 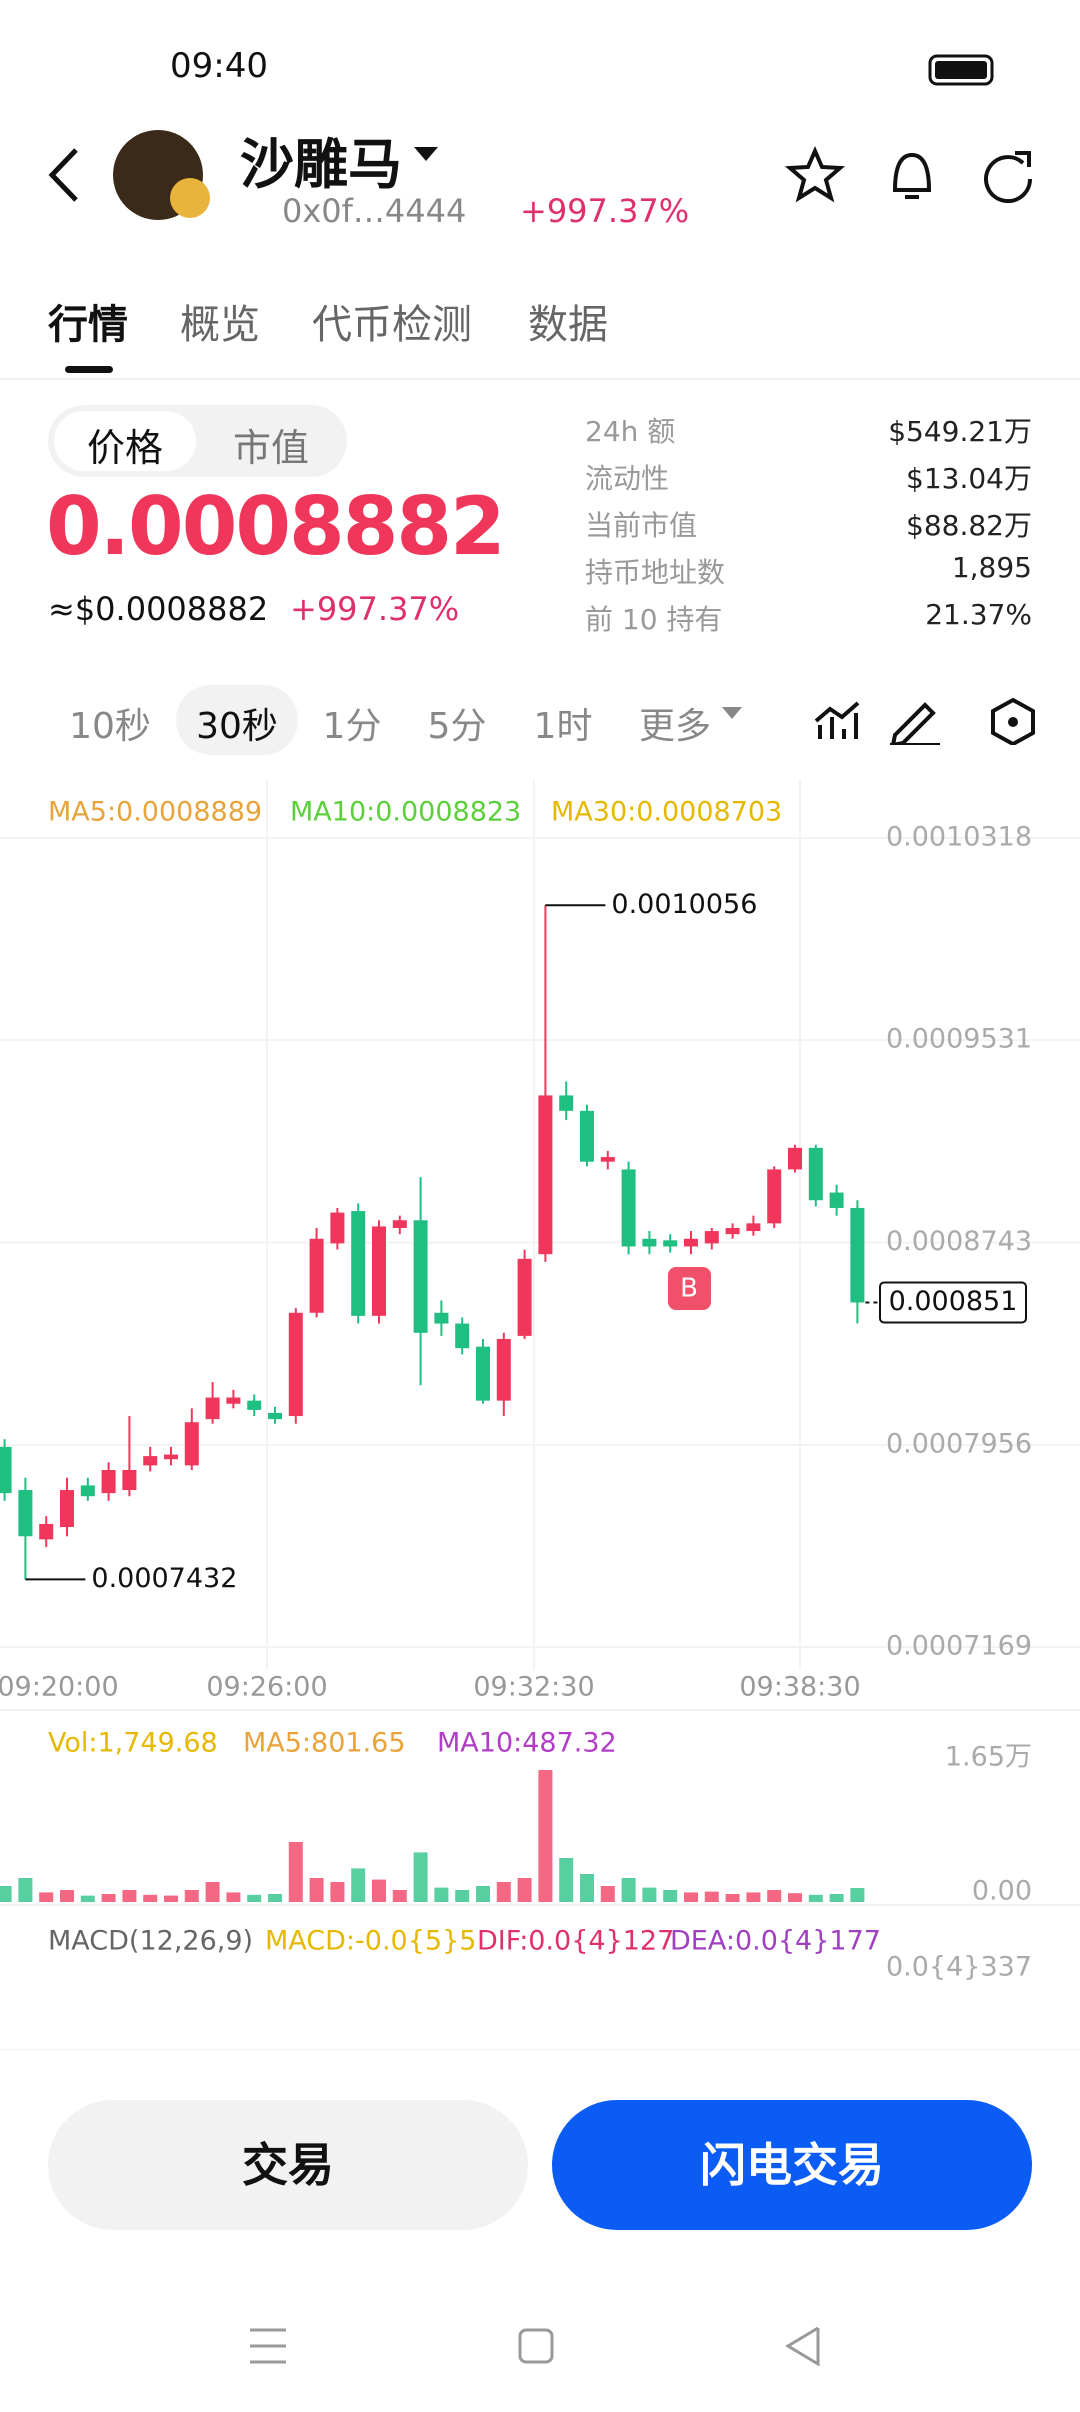 What do you see at coordinates (988, 1757) in the screenshot?
I see `vol-tick-label: 1.65万` at bounding box center [988, 1757].